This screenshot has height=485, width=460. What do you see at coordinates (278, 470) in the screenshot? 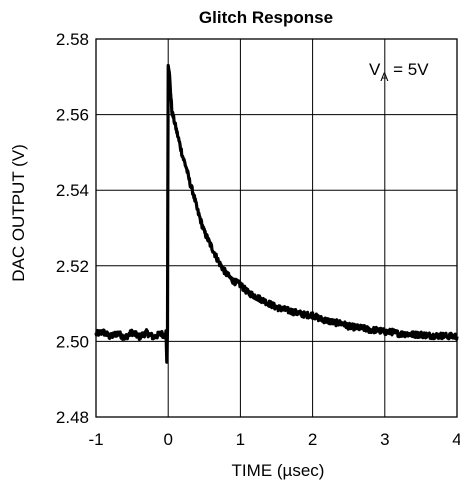
I see `x-axis-label: TIME (µsec)` at bounding box center [278, 470].